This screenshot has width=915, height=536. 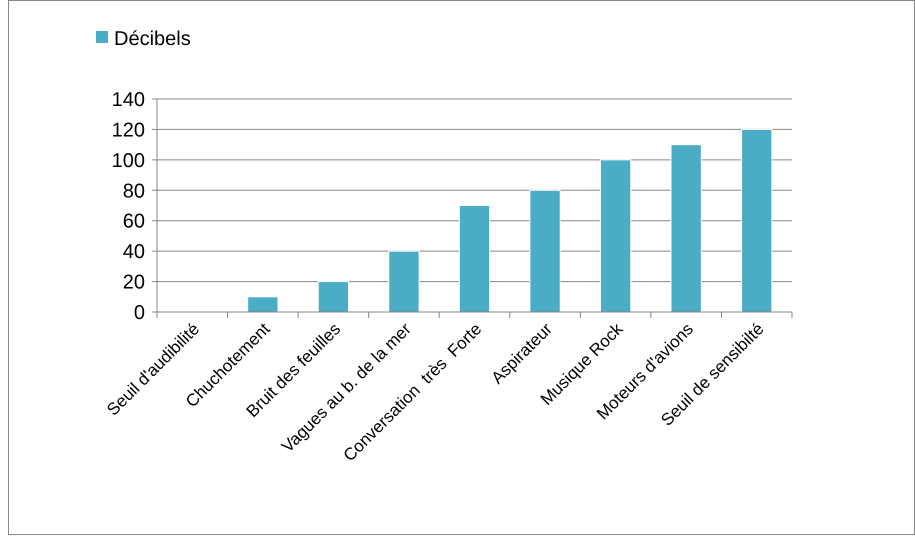 I want to click on y-tick-label: 40, so click(x=133, y=252).